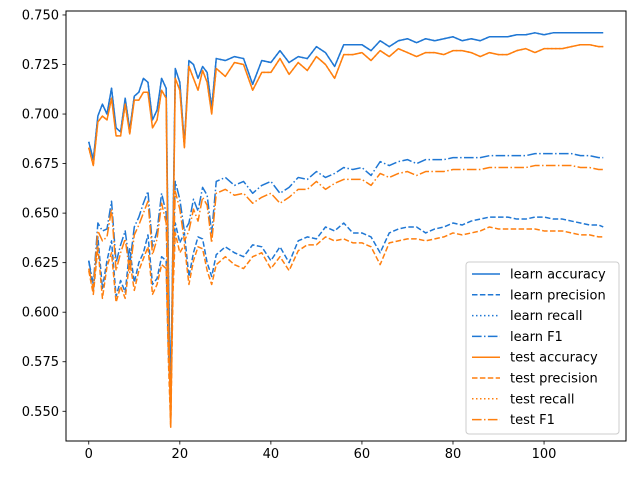 This screenshot has height=480, width=640. I want to click on y-tick-label: 0.725, so click(40, 65).